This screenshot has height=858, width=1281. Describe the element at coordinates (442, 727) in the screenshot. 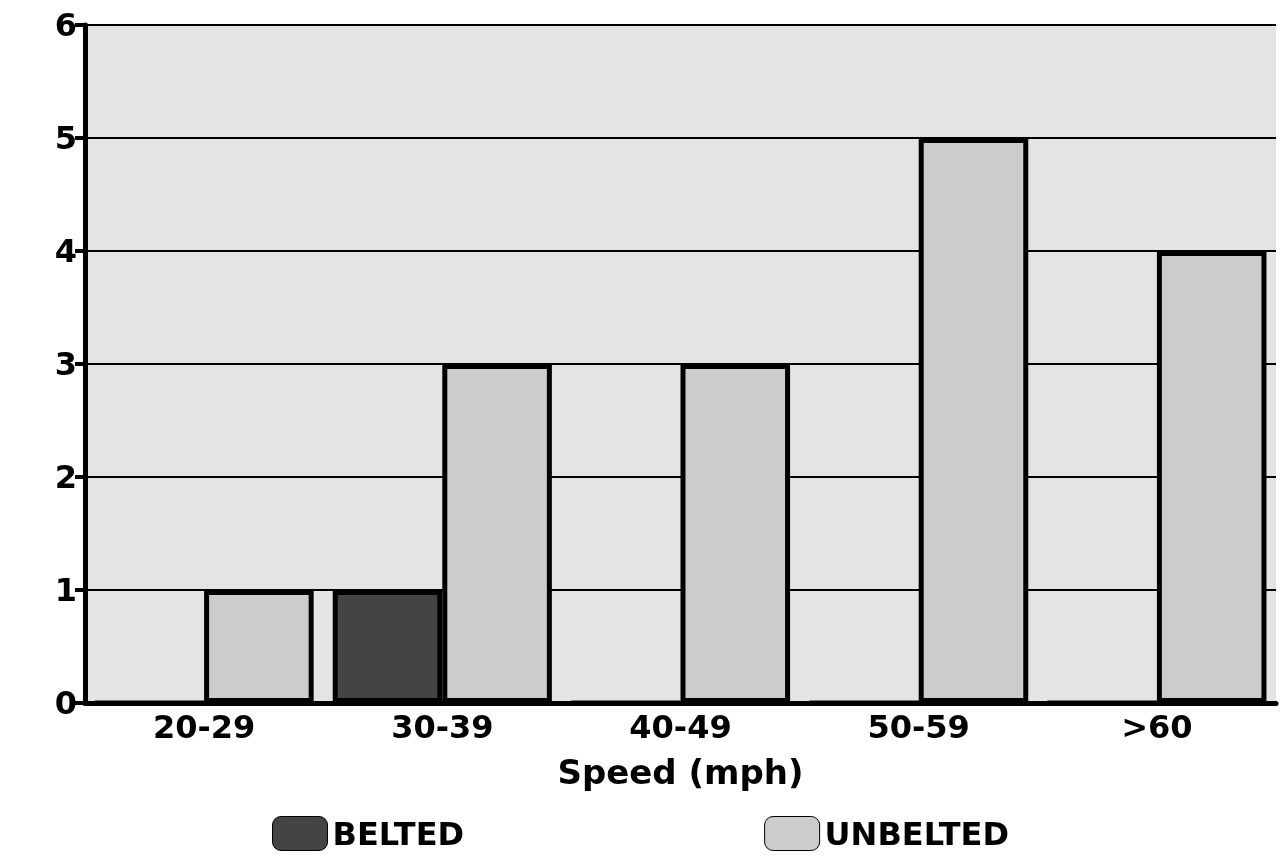

I see `x-tick-label: 30-39` at that location.